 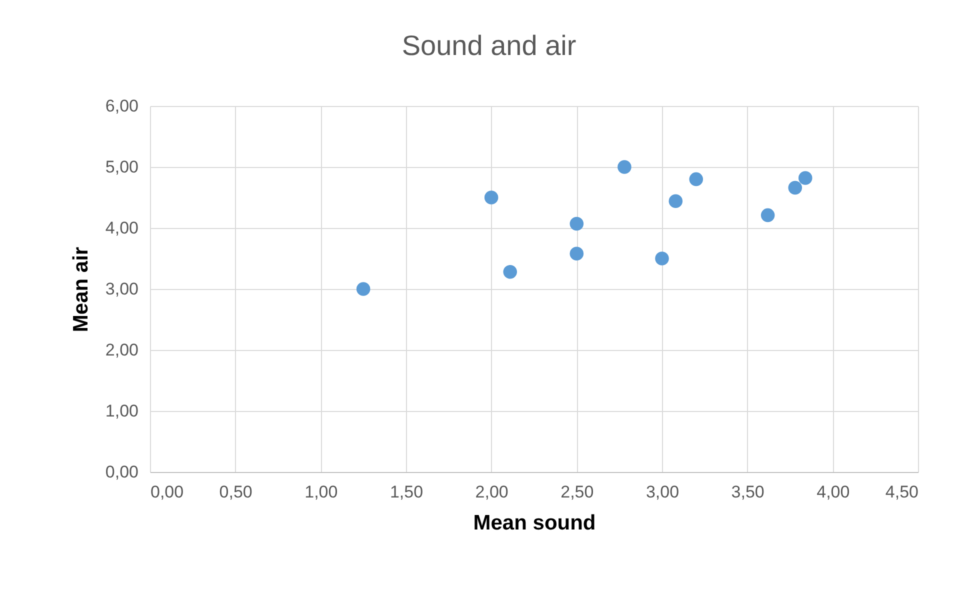 What do you see at coordinates (121, 472) in the screenshot?
I see `y-tick-label: 0,00` at bounding box center [121, 472].